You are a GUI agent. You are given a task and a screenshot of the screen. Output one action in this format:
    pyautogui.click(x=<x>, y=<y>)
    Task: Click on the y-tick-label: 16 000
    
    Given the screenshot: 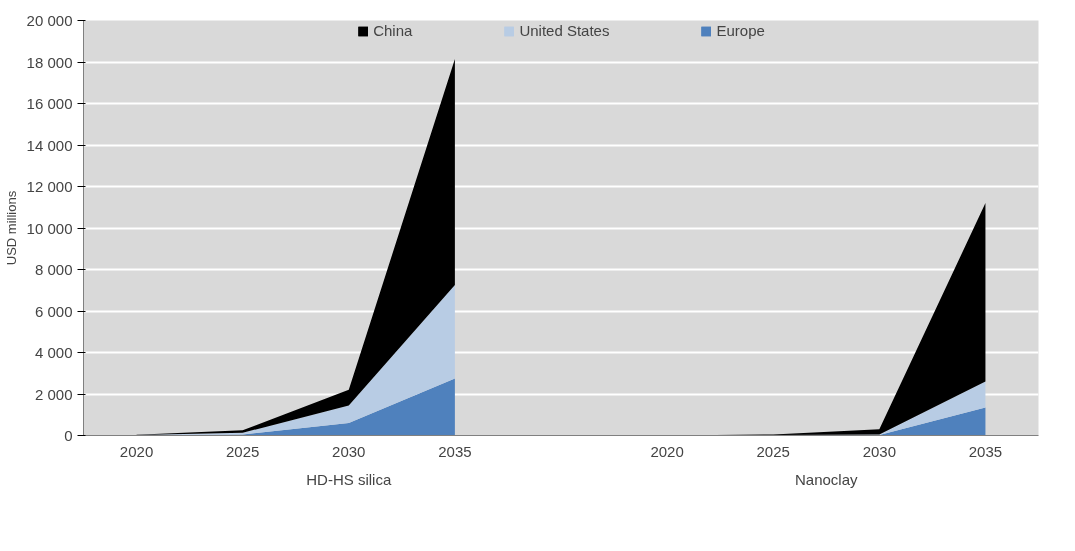 What is the action you would take?
    pyautogui.click(x=49, y=103)
    